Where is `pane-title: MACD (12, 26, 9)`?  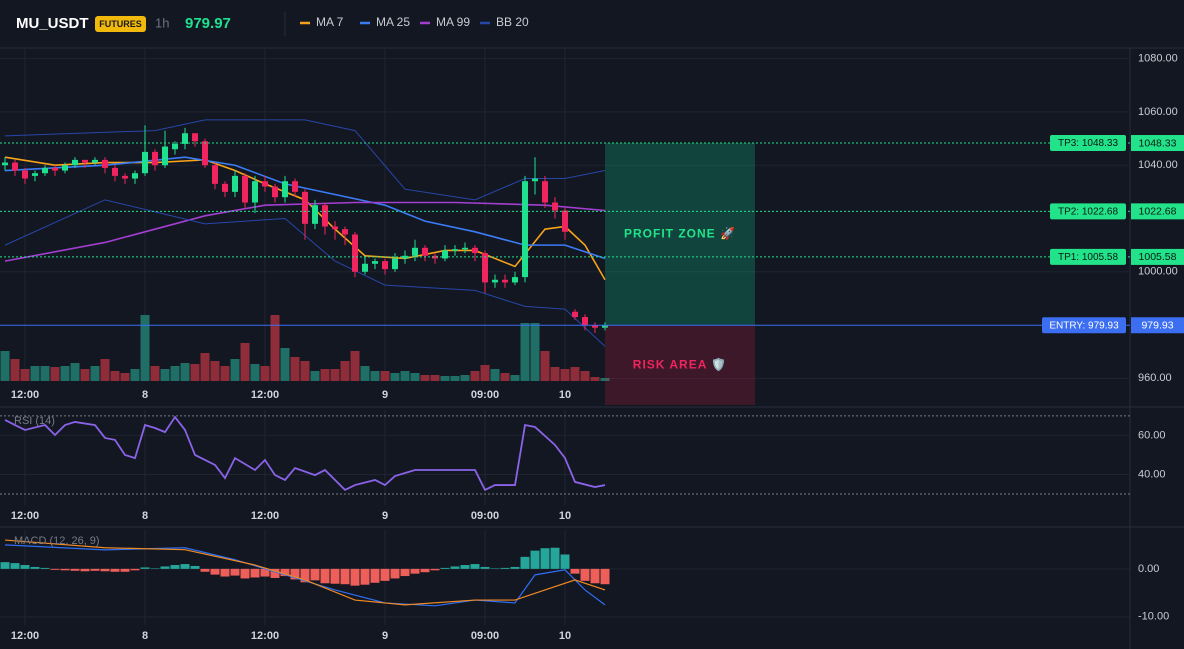 pane-title: MACD (12, 26, 9) is located at coordinates (57, 541).